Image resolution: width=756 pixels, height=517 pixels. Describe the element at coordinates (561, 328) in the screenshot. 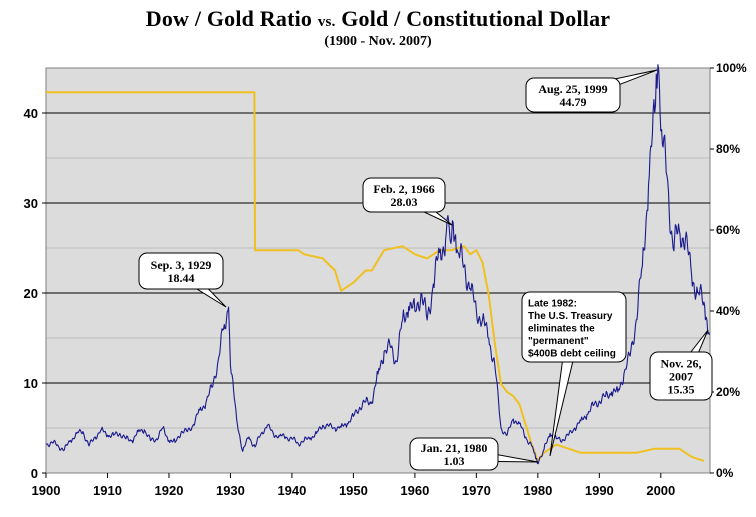

I see `callout-text: eliminates the` at that location.